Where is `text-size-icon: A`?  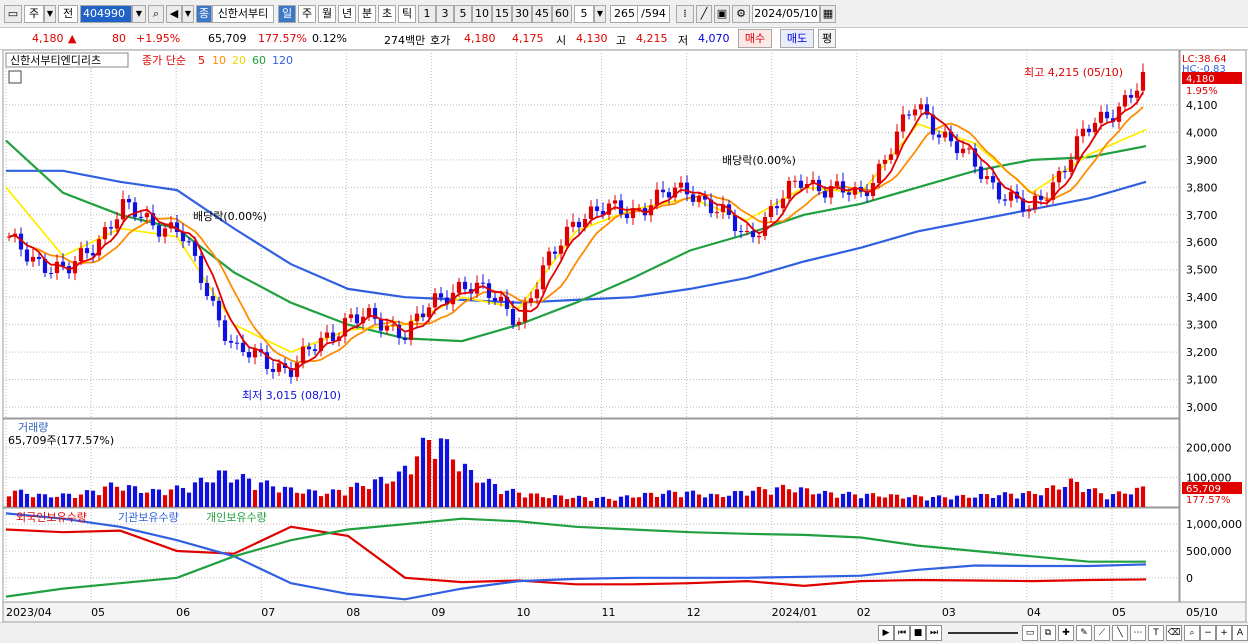
text-size-icon: A is located at coordinates (1240, 633).